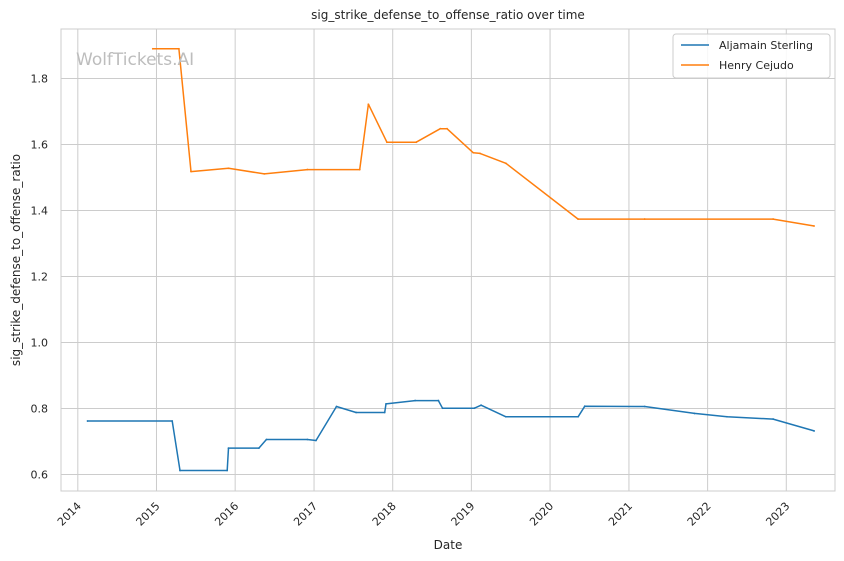  What do you see at coordinates (16, 260) in the screenshot?
I see `y-axis-title: sig_strike_defense_to_offense_ratio` at bounding box center [16, 260].